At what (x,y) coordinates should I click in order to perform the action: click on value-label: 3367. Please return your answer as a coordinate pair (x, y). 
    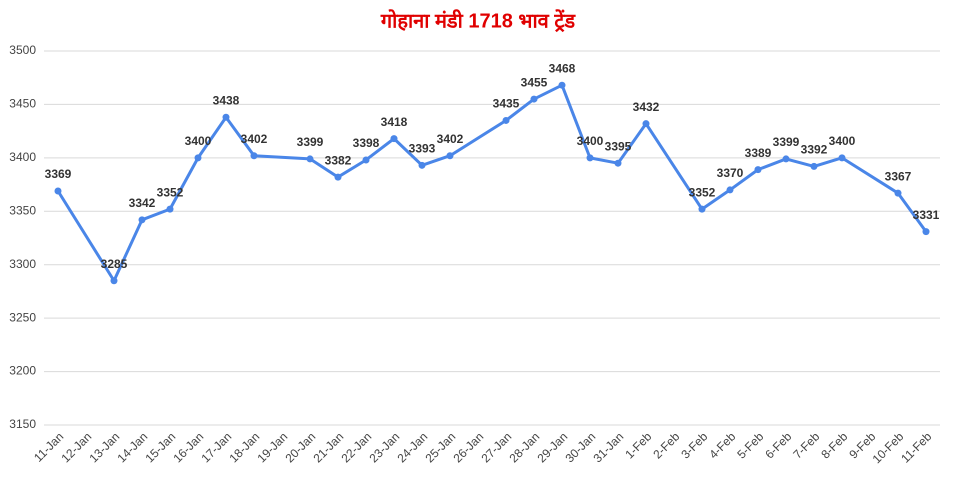
    Looking at the image, I should click on (898, 176).